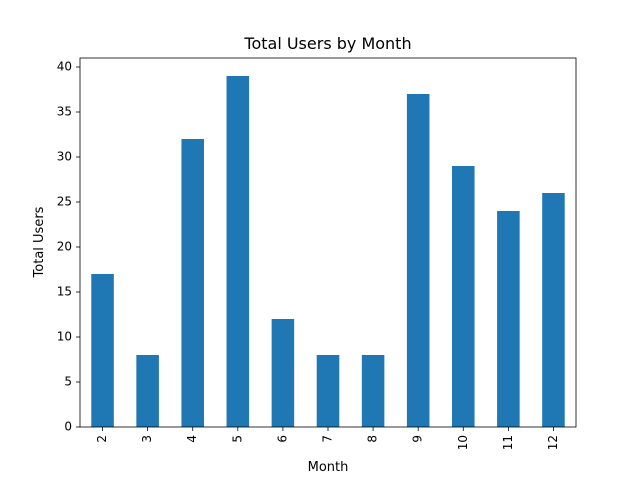 The image size is (640, 480). What do you see at coordinates (328, 467) in the screenshot?
I see `x-axis-label: Month` at bounding box center [328, 467].